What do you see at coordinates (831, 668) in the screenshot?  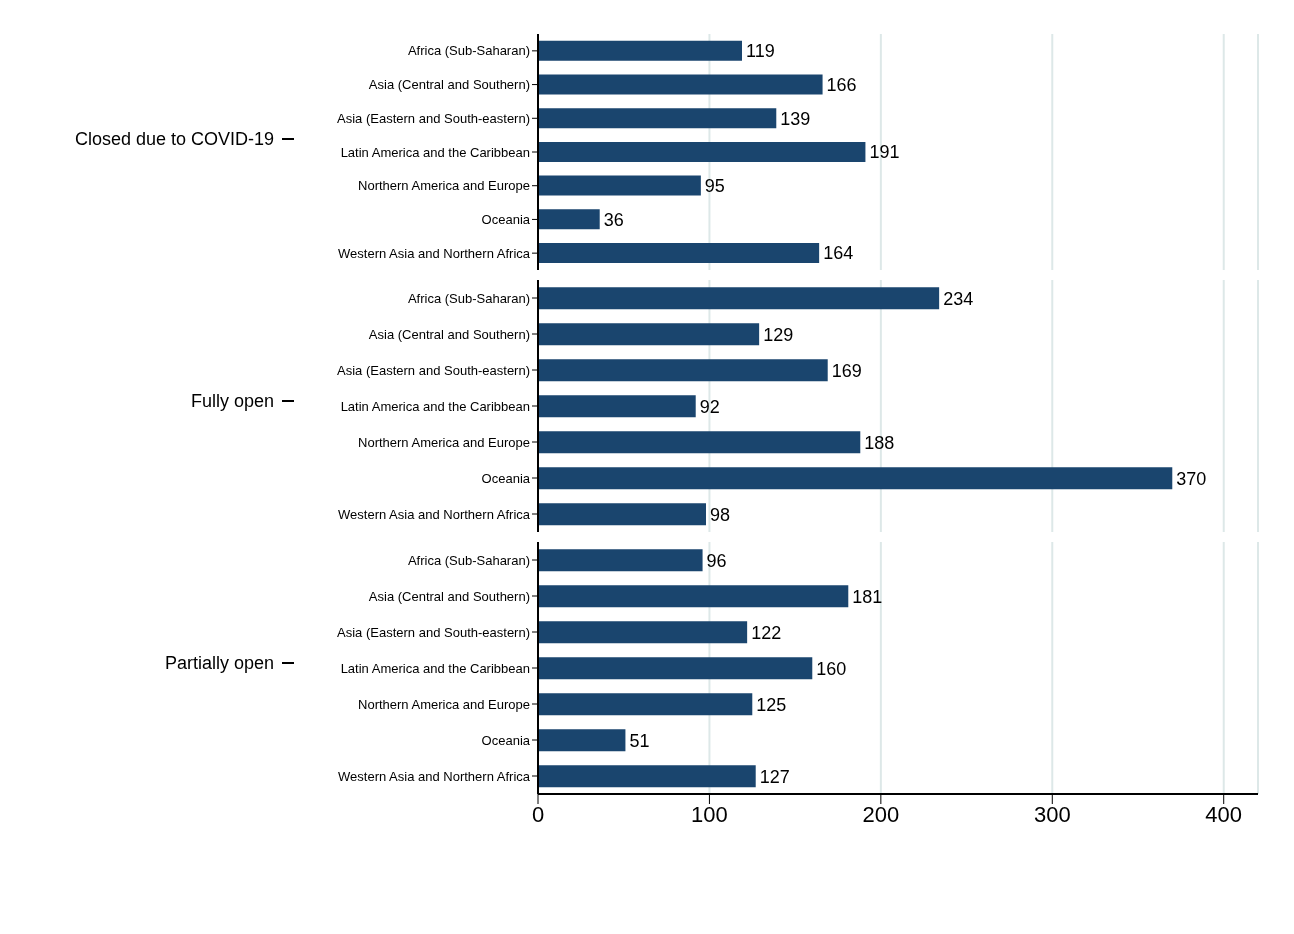 I see `data-label: 160` at bounding box center [831, 668].